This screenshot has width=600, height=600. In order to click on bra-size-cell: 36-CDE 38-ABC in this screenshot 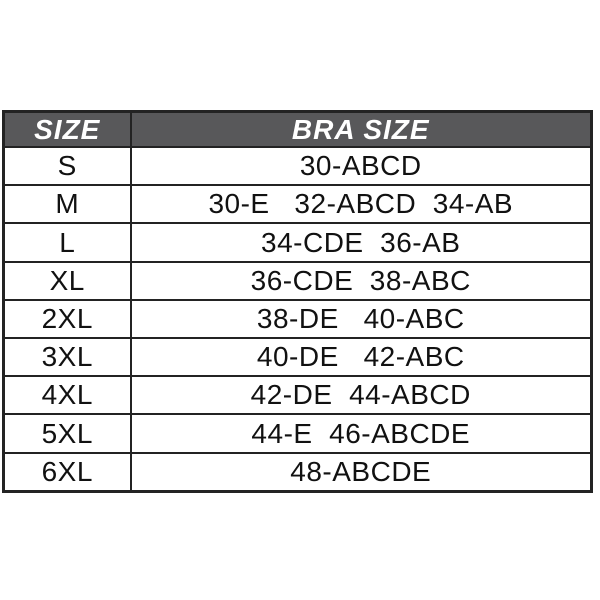, I will do `click(361, 280)`.